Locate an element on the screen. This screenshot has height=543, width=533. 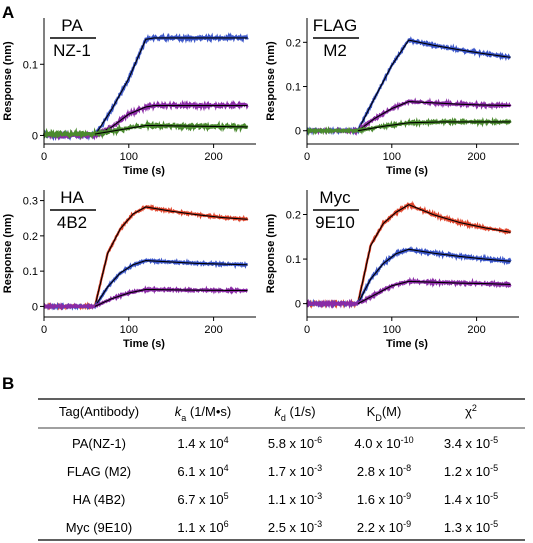
y-tick-label: 0.3 is located at coordinates (30, 202).